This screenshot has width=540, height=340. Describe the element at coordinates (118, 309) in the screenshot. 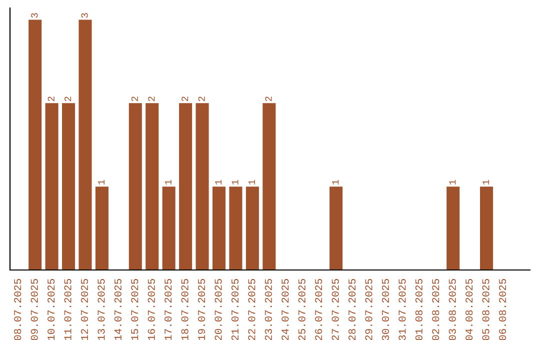

I see `x-tick-label: 14.07.2025` at that location.